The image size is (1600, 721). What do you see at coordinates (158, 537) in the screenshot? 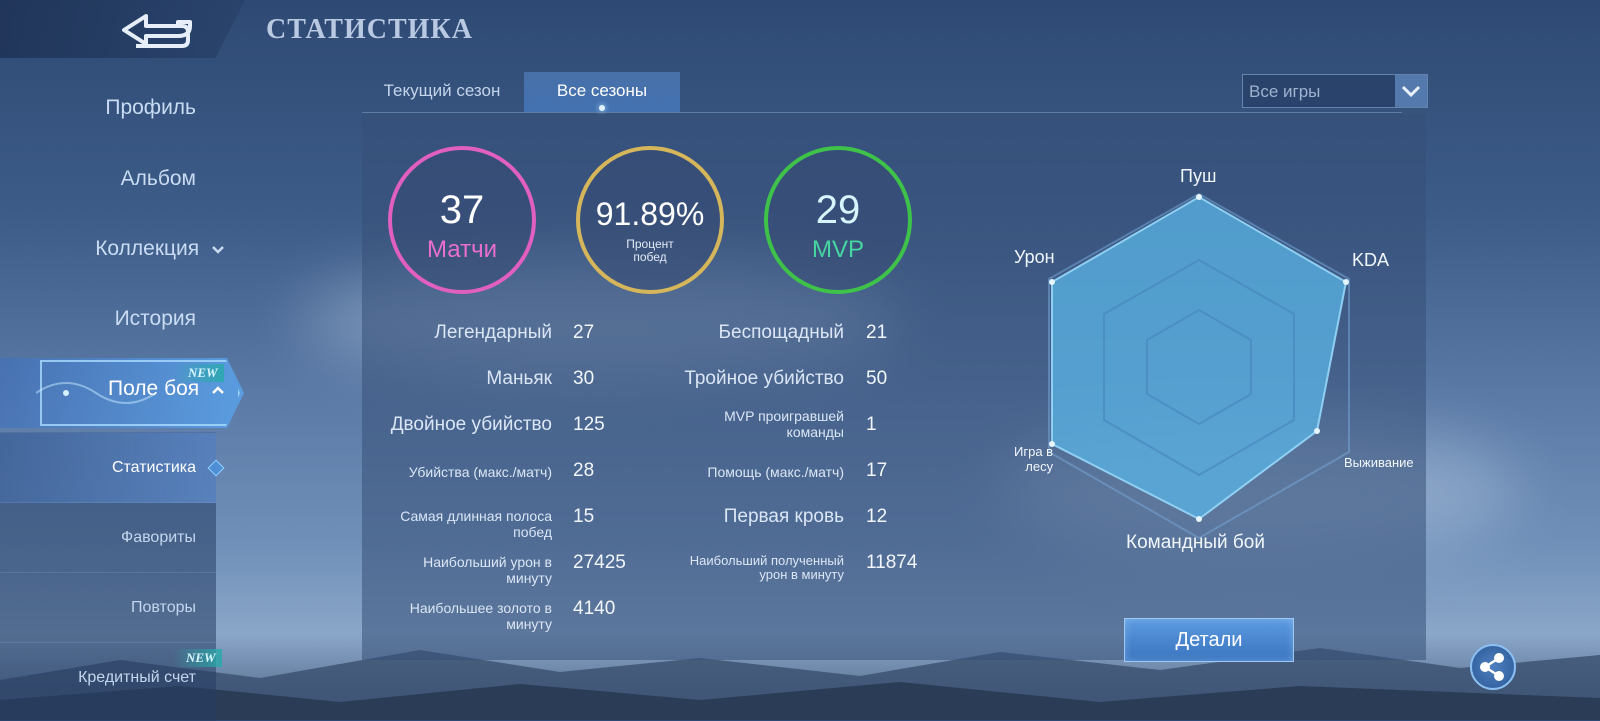
I see `sidebar-subitem-label: Фавориты` at bounding box center [158, 537].